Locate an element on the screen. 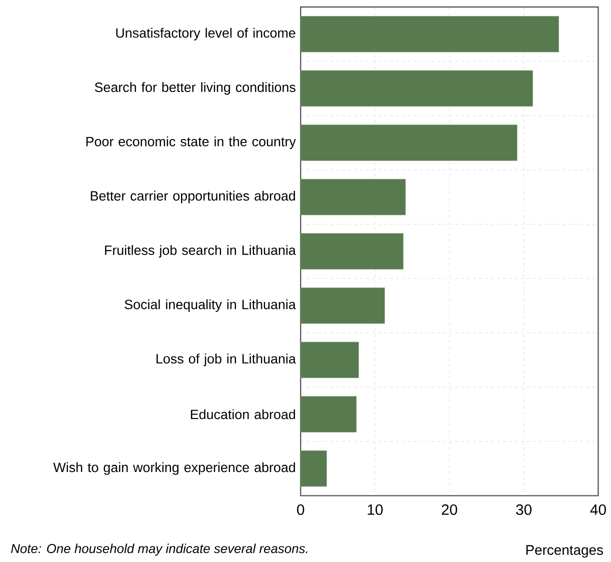  y-tick-label: Fruitless job search in Lithuania is located at coordinates (200, 251).